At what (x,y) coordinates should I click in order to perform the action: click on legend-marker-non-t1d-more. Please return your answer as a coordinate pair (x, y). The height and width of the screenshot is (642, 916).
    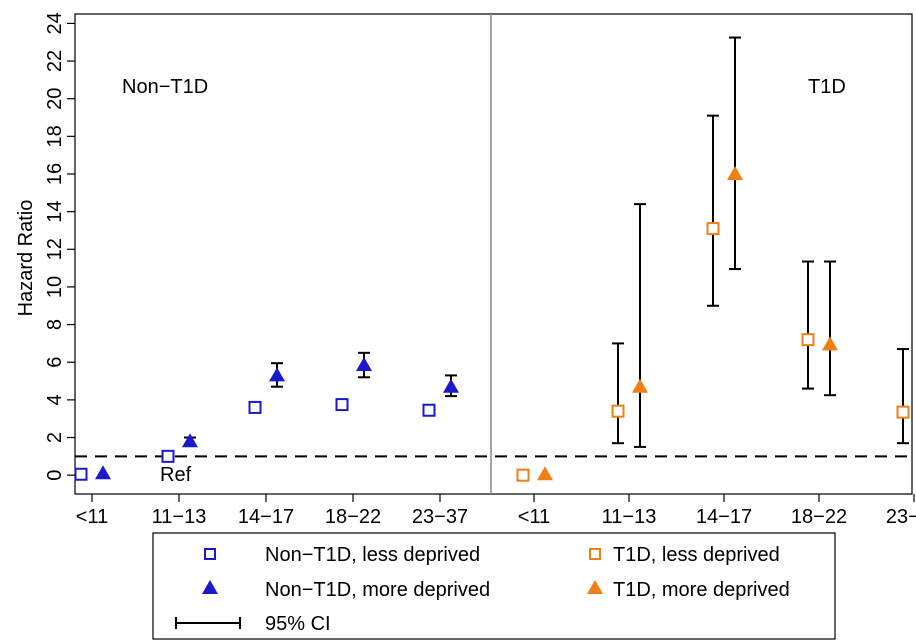
    Looking at the image, I should click on (210, 587).